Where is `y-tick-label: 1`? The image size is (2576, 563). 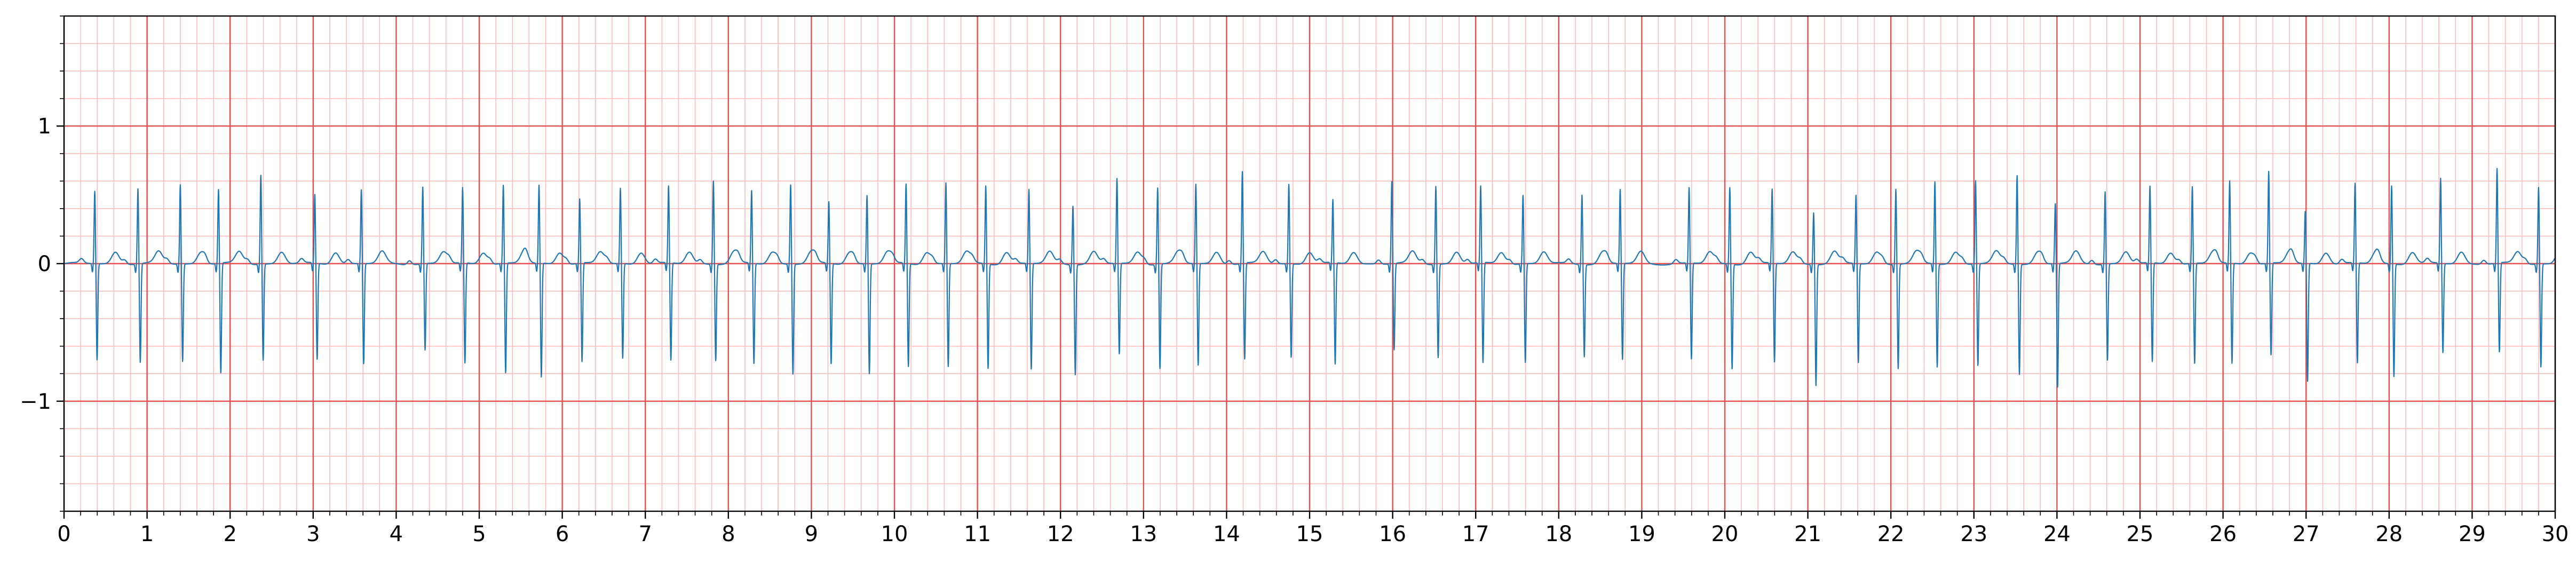
y-tick-label: 1 is located at coordinates (44, 126).